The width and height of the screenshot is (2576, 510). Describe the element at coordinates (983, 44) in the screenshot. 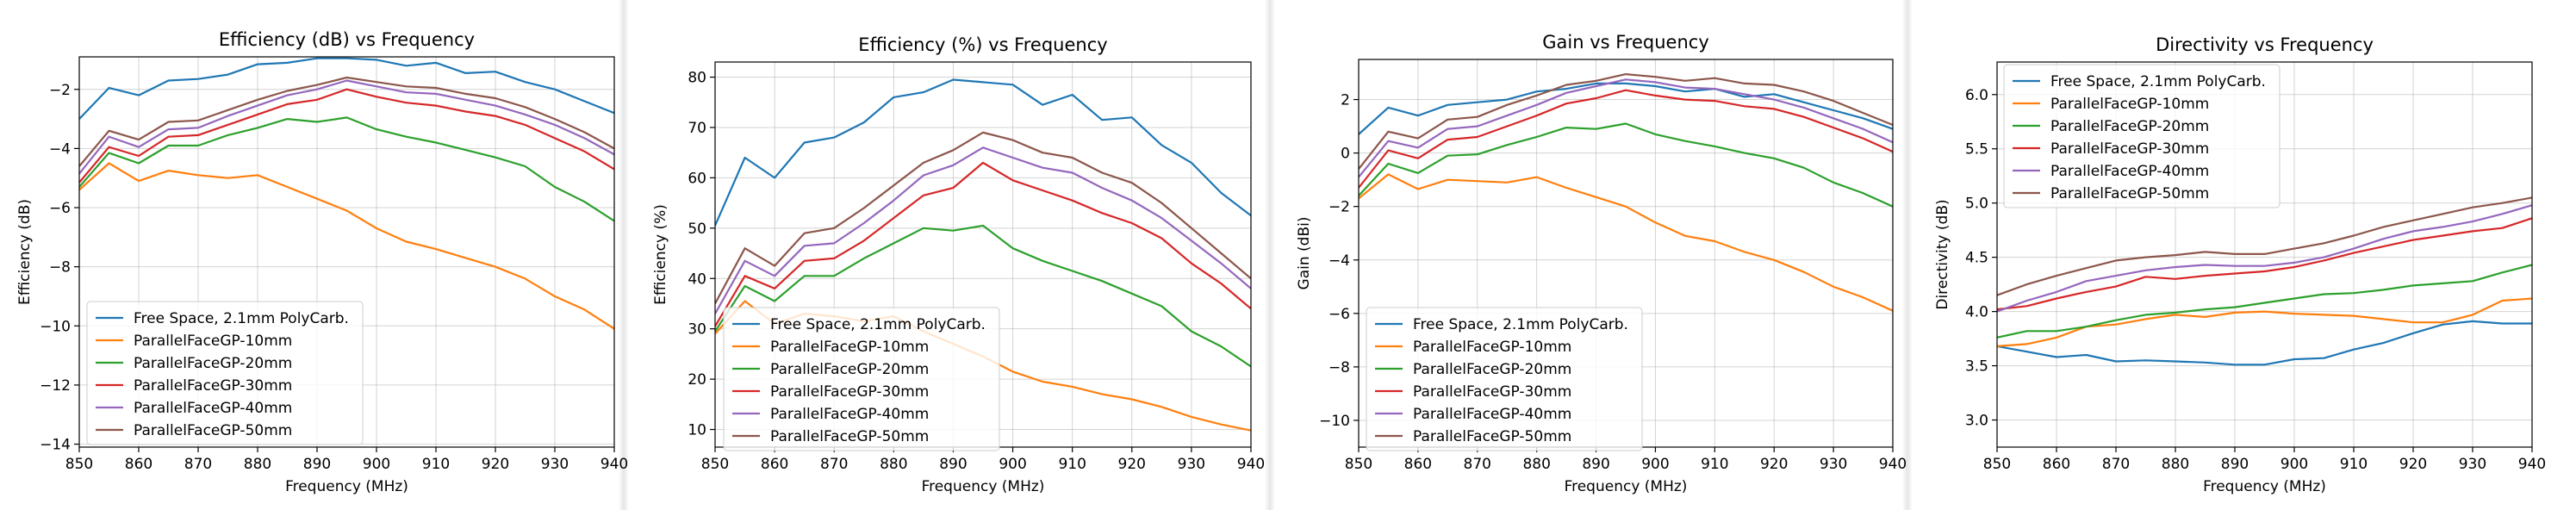

I see `chart-title: Efficiency (%) vs Frequency` at that location.